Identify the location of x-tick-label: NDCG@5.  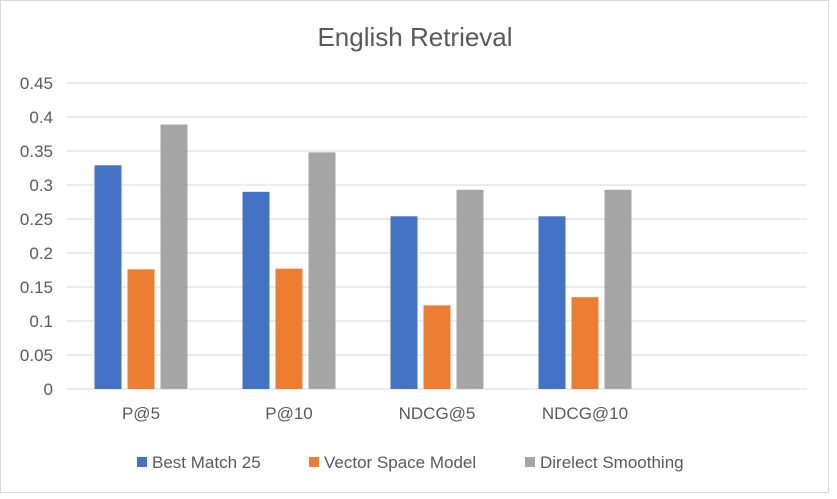
(437, 413).